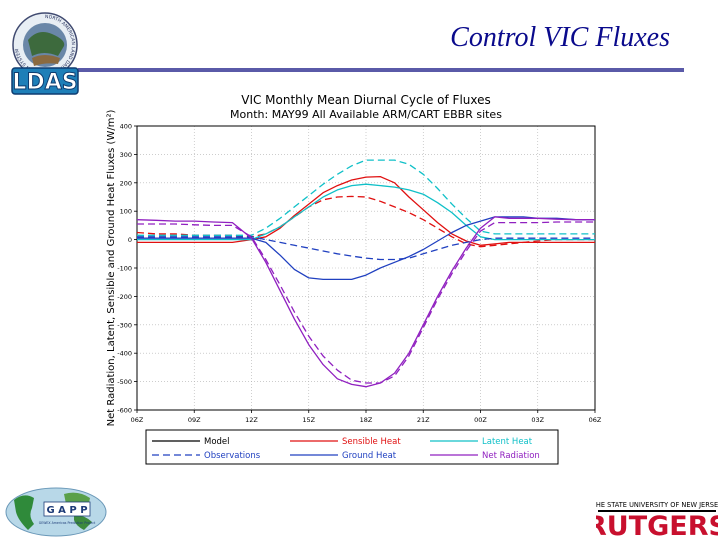 The image size is (720, 540). What do you see at coordinates (507, 442) in the screenshot?
I see `legend-label: Latent Heat` at bounding box center [507, 442].